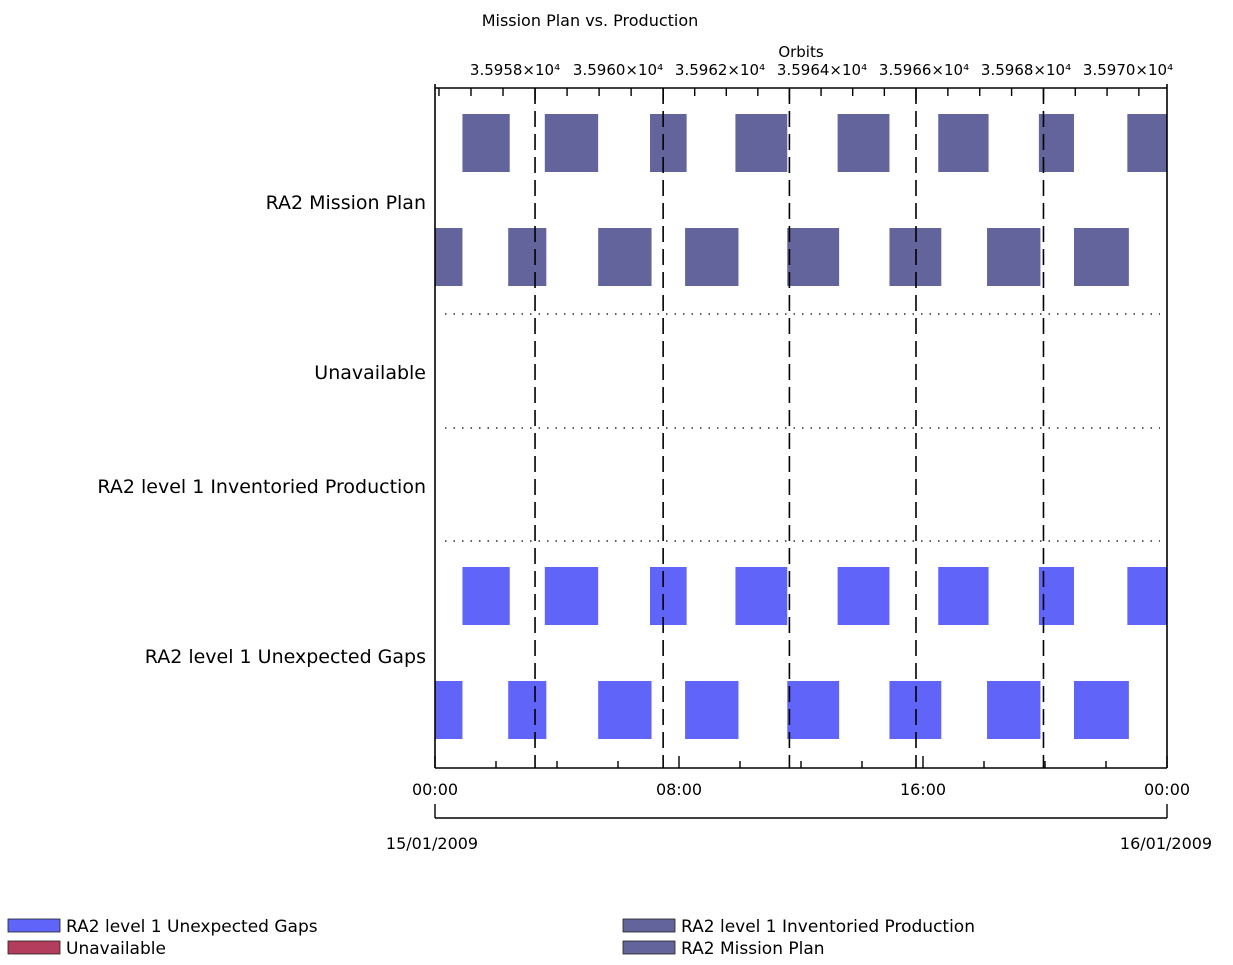 The height and width of the screenshot is (965, 1233). What do you see at coordinates (432, 843) in the screenshot?
I see `date-label: 15/01/2009` at bounding box center [432, 843].